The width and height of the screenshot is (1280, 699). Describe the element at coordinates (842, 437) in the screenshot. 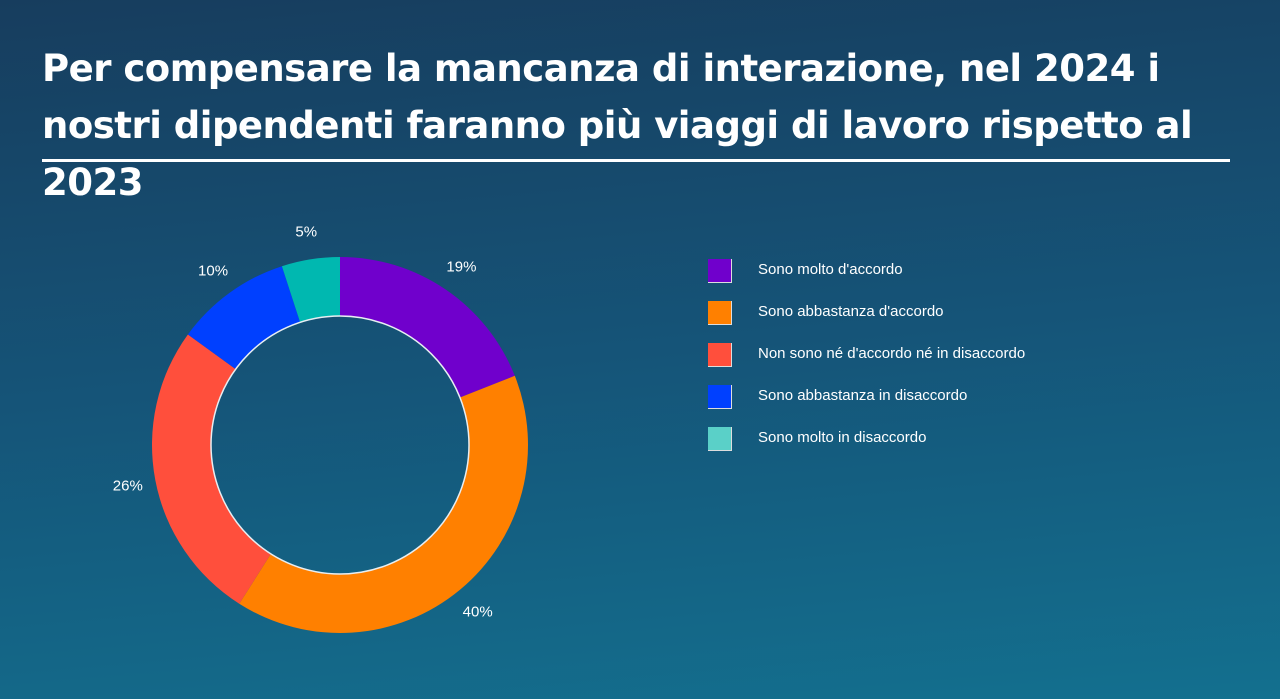

I see `legend-label: Sono molto in disaccordo` at that location.